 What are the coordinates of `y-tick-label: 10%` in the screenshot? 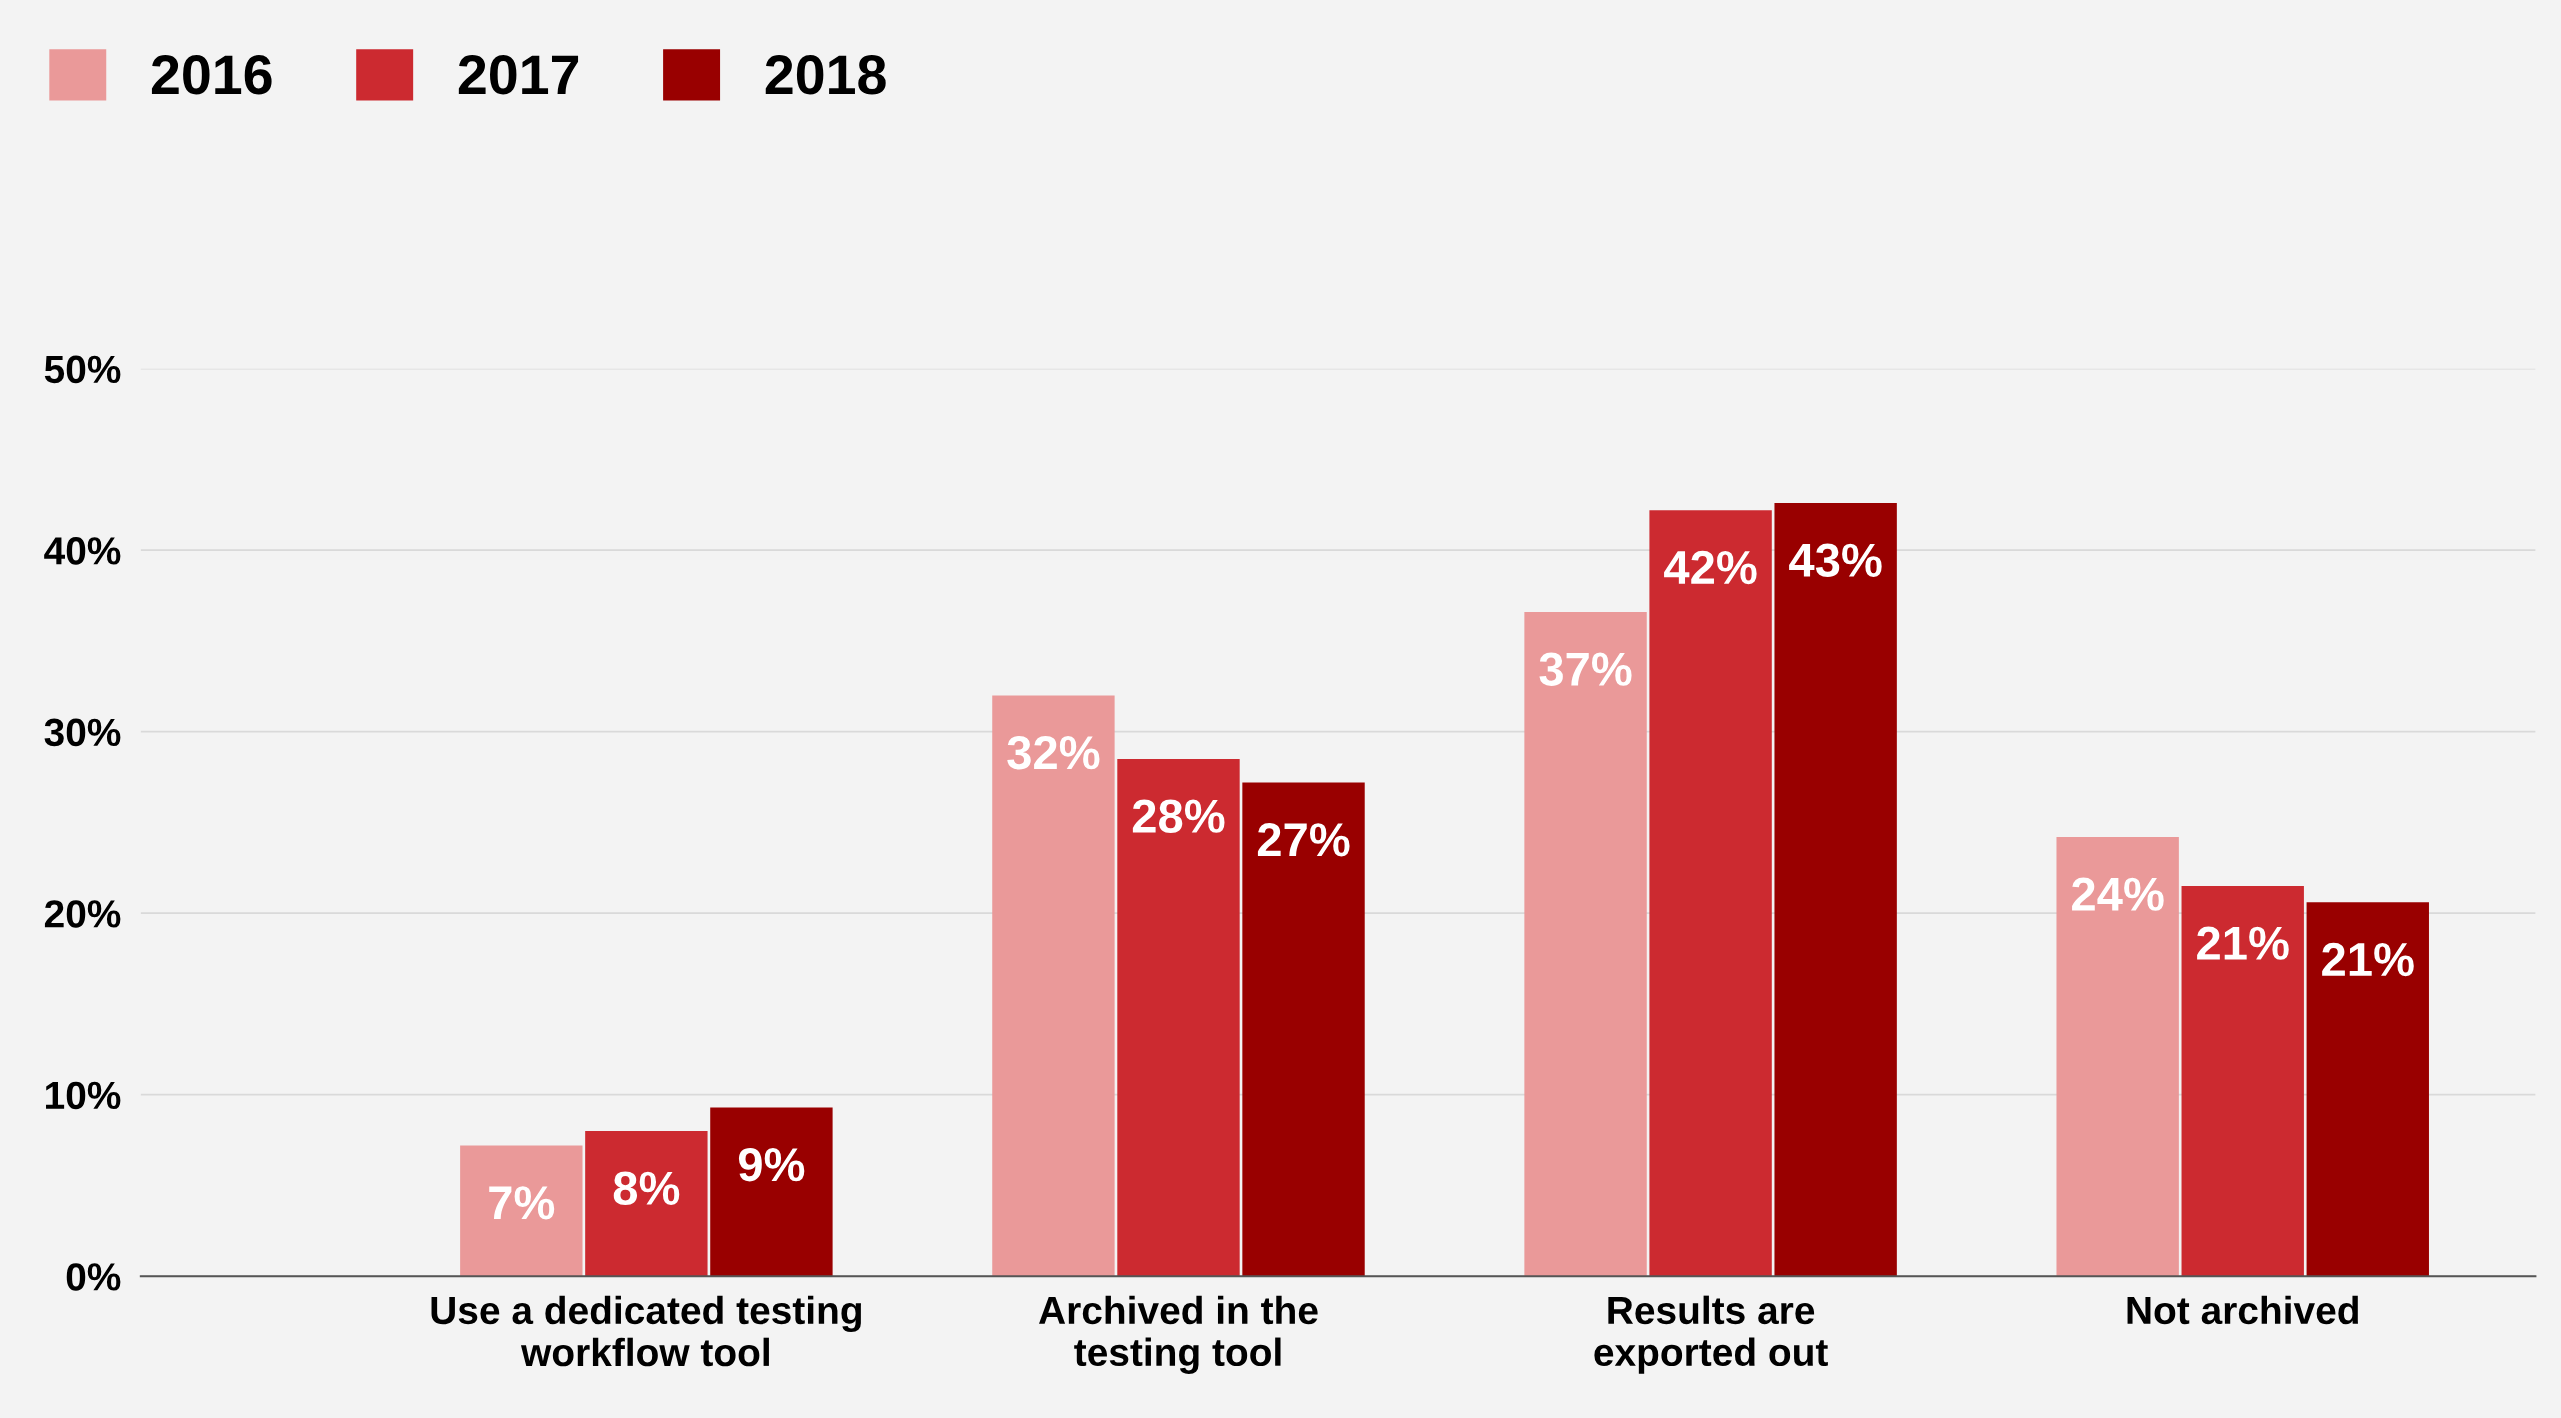 It's located at (83, 1095).